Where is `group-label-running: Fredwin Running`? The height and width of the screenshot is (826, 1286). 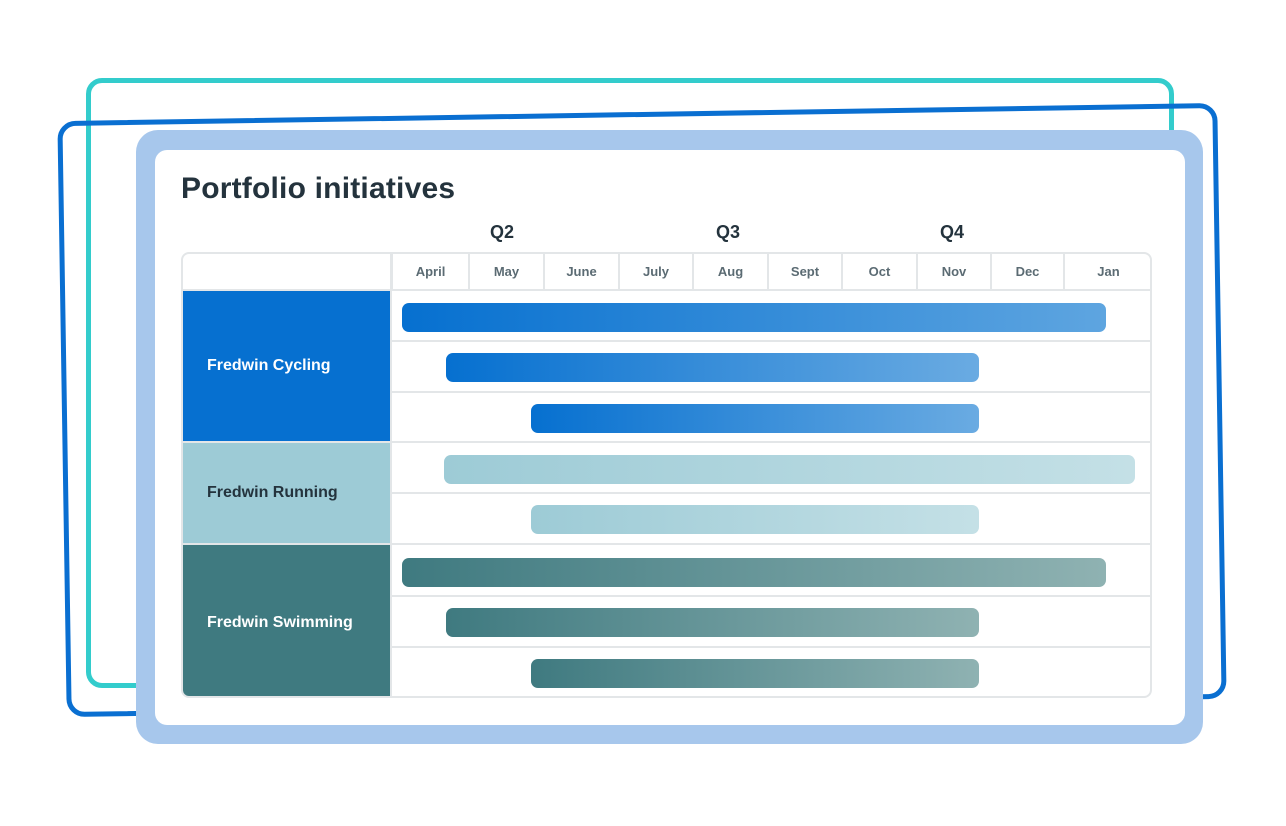 group-label-running: Fredwin Running is located at coordinates (286, 493).